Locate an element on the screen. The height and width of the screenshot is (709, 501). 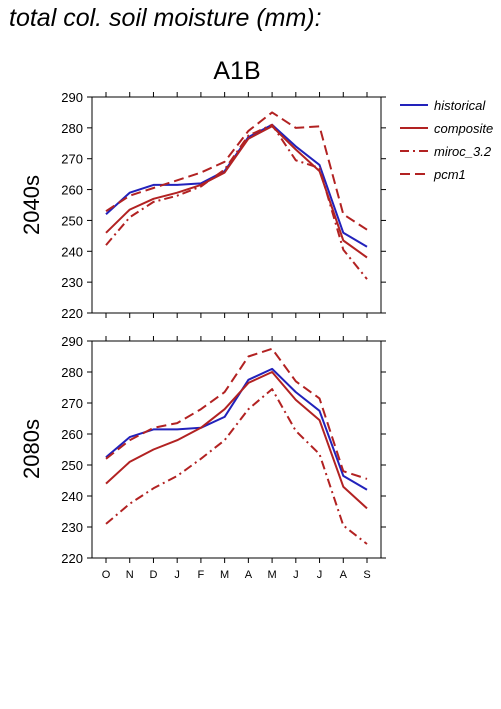
legend: historical composite miroc_3.2 pcm1 is located at coordinates (446, 140).